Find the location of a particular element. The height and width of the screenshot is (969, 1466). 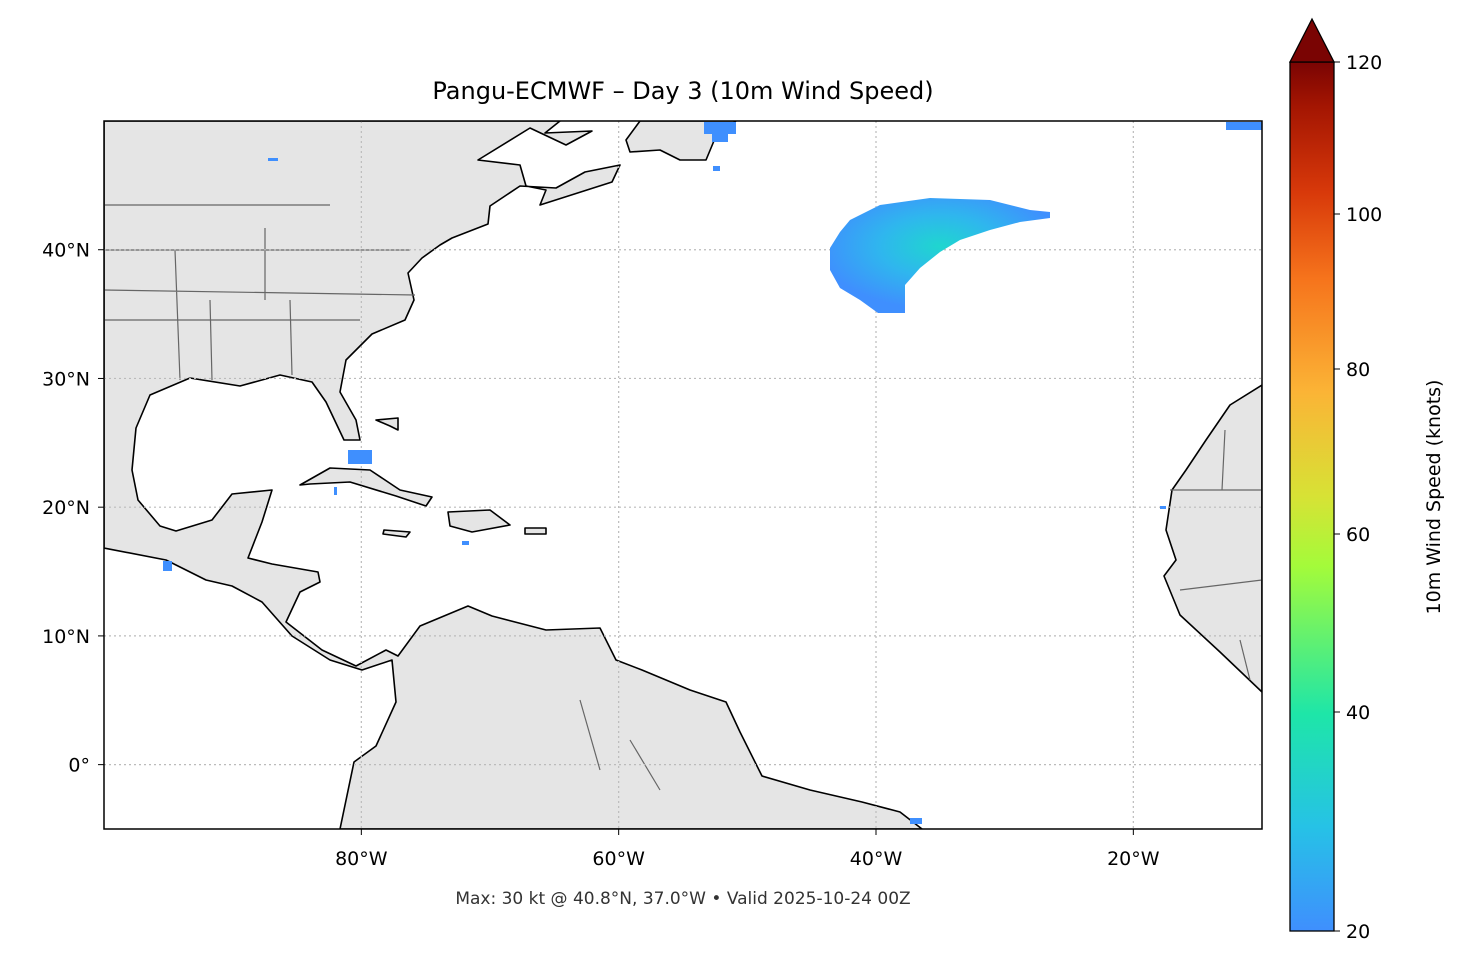

hispaniola is located at coordinates (479, 521).